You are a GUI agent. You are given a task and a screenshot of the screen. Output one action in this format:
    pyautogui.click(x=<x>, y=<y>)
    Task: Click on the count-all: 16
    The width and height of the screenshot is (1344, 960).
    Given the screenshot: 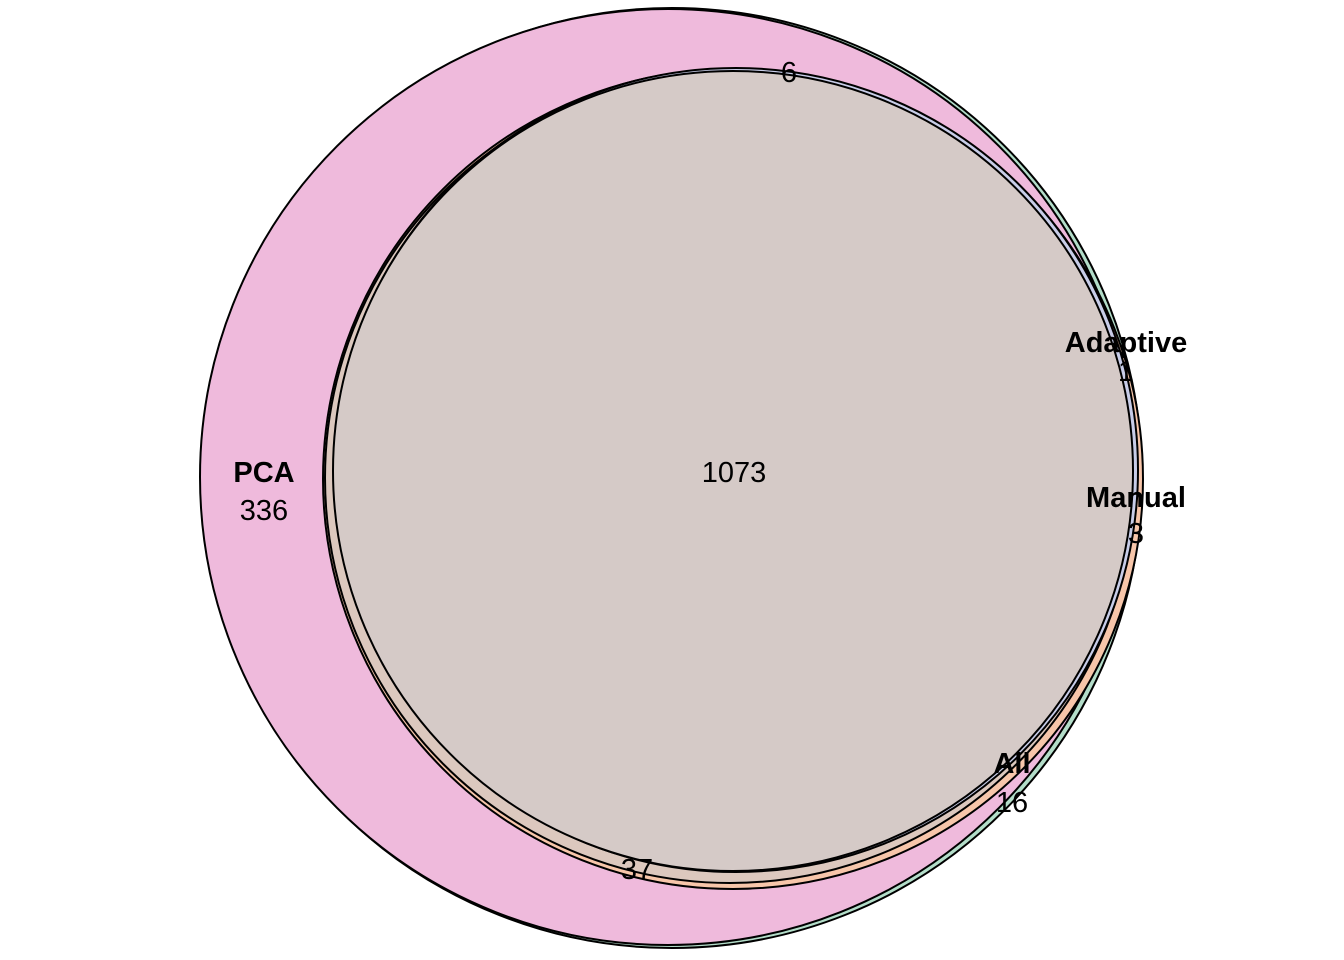 What is the action you would take?
    pyautogui.click(x=1012, y=803)
    